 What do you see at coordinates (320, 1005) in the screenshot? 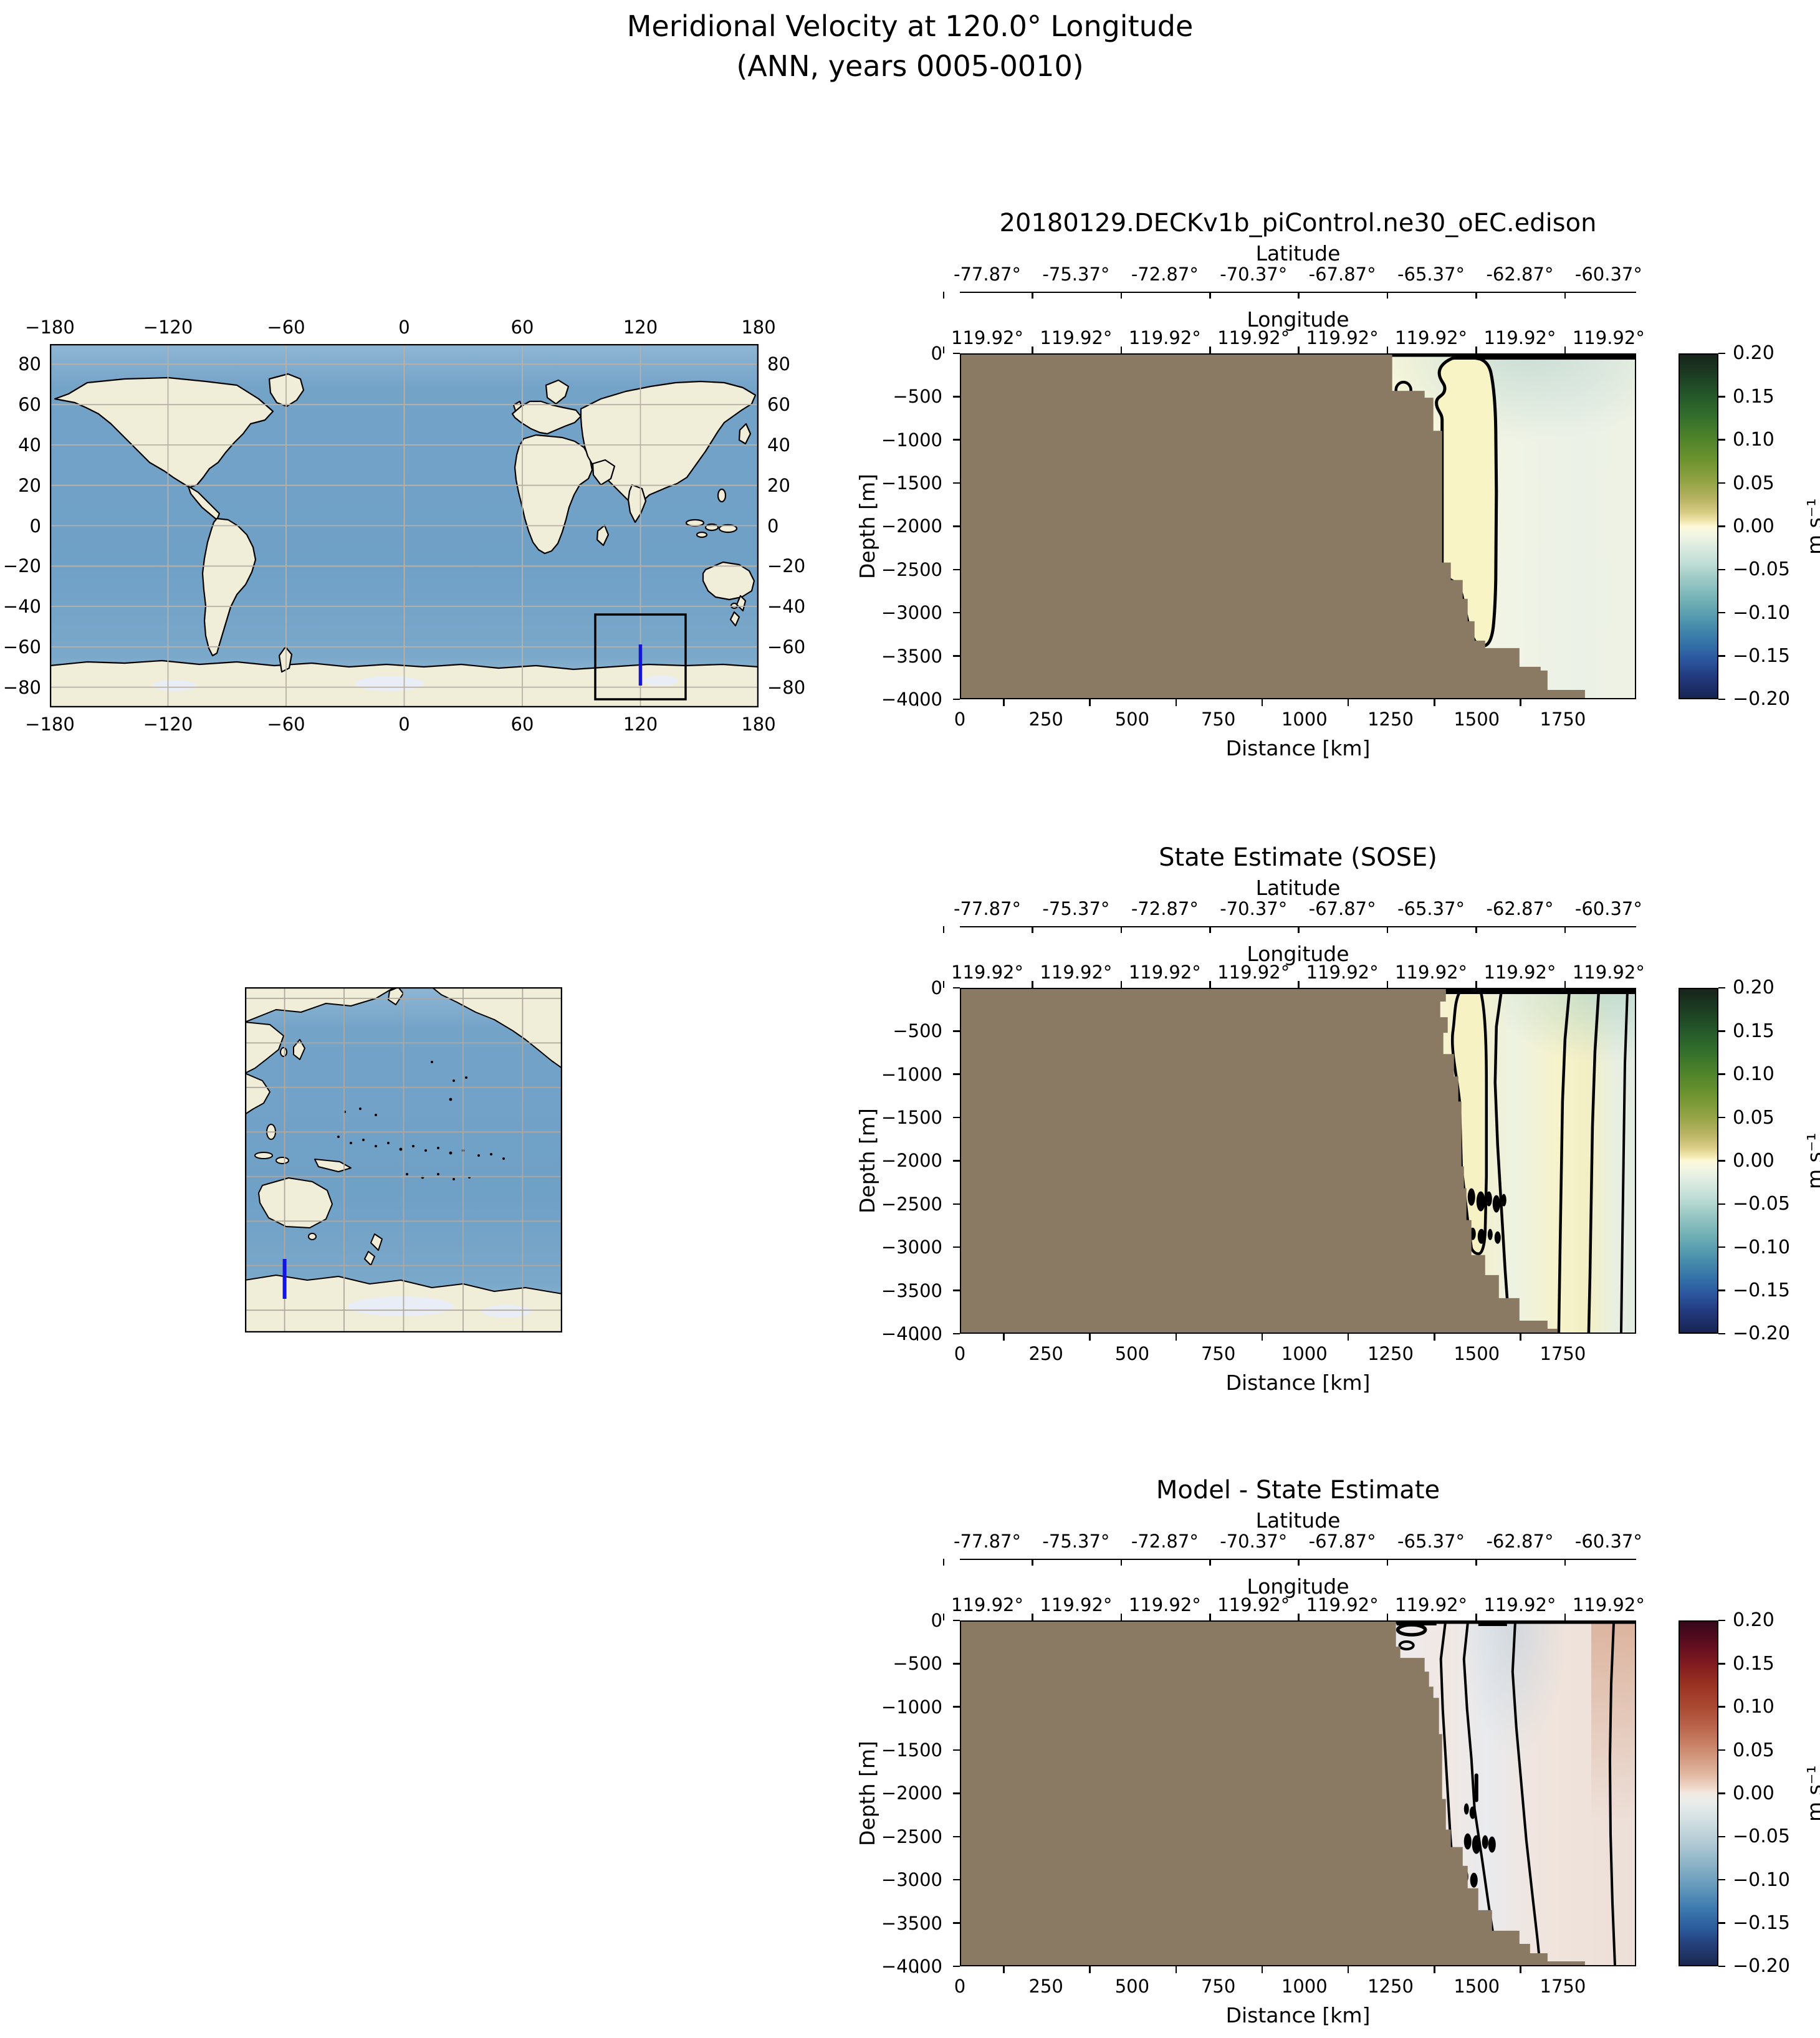
I see `siberia` at bounding box center [320, 1005].